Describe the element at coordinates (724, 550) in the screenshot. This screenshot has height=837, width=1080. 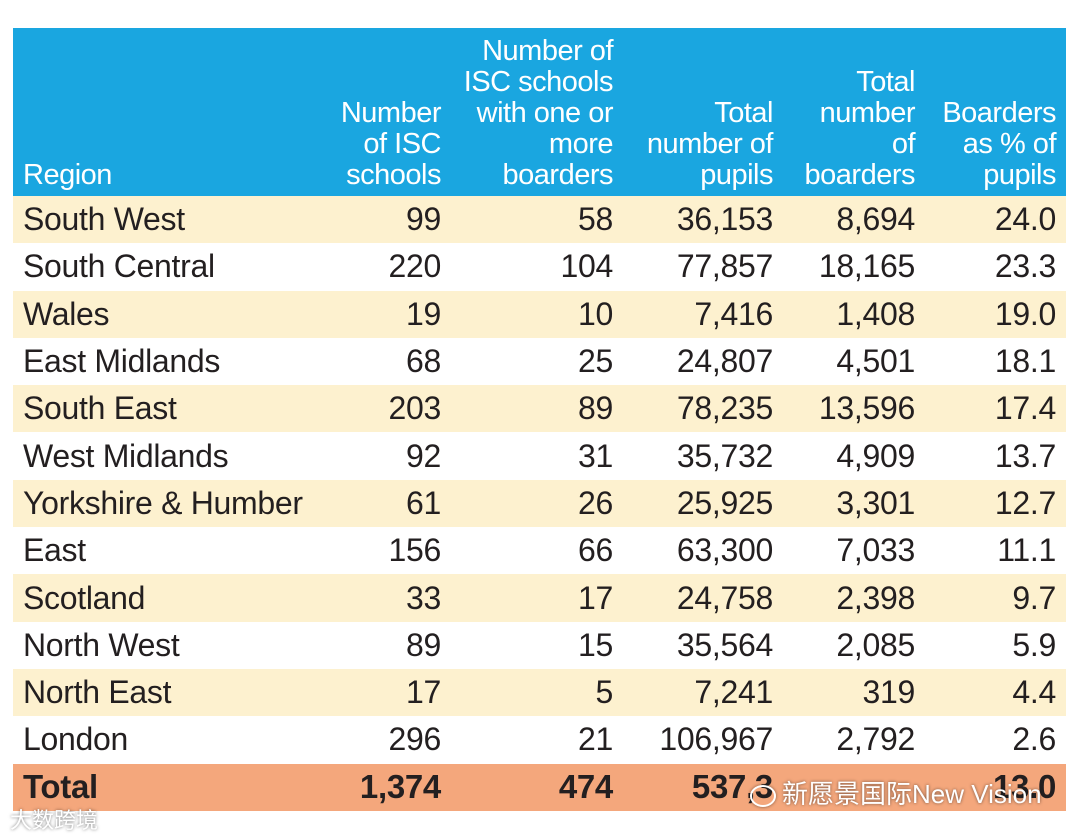
I see `cell-total-pupils: 63,300` at that location.